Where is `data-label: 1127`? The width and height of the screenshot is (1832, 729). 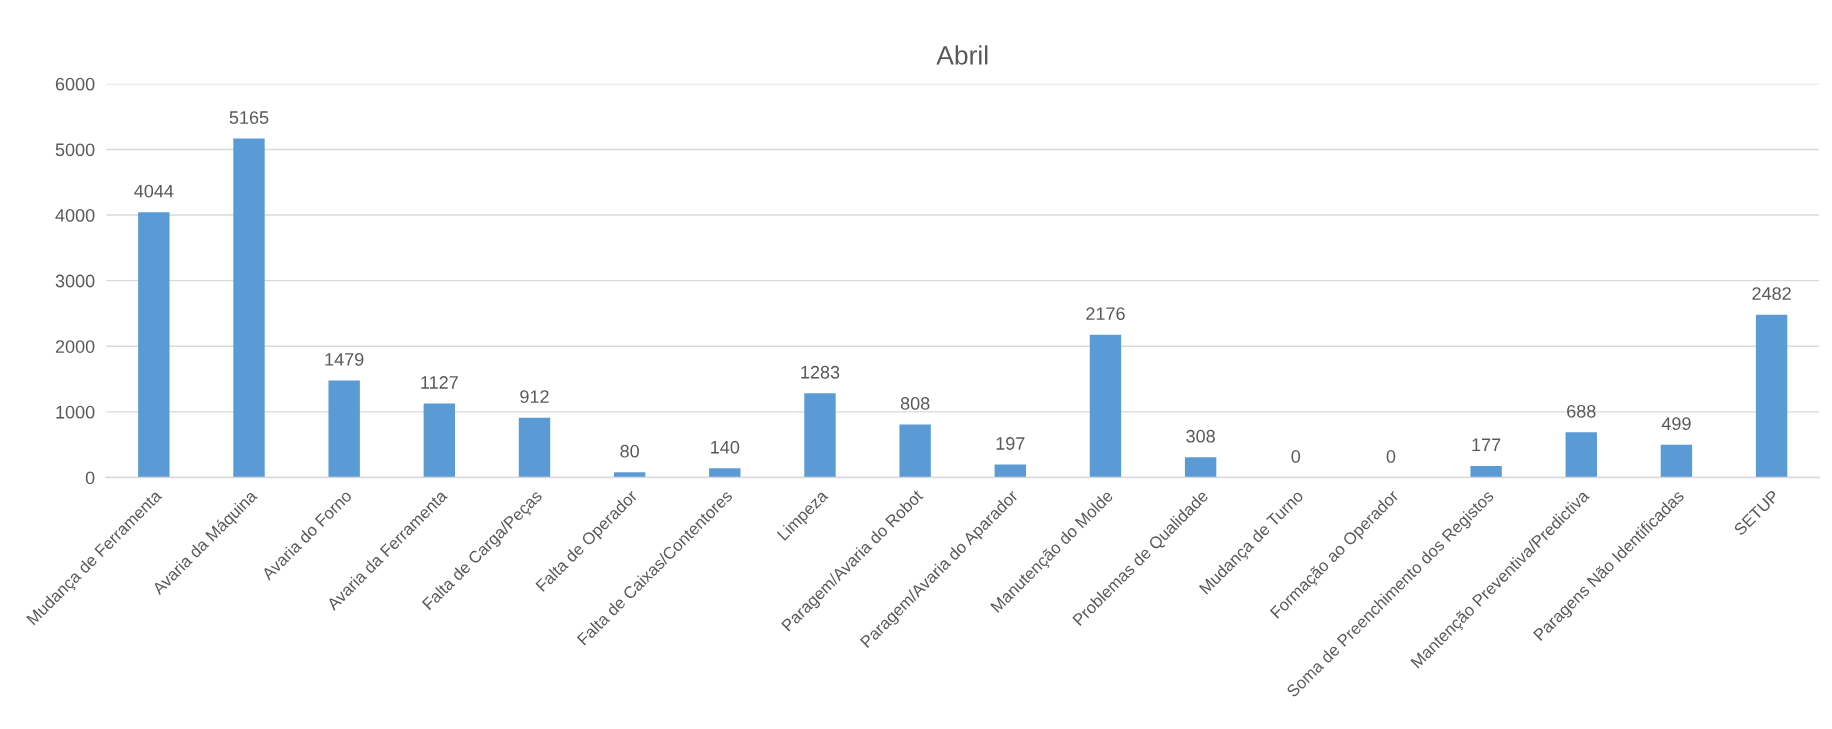 data-label: 1127 is located at coordinates (439, 382).